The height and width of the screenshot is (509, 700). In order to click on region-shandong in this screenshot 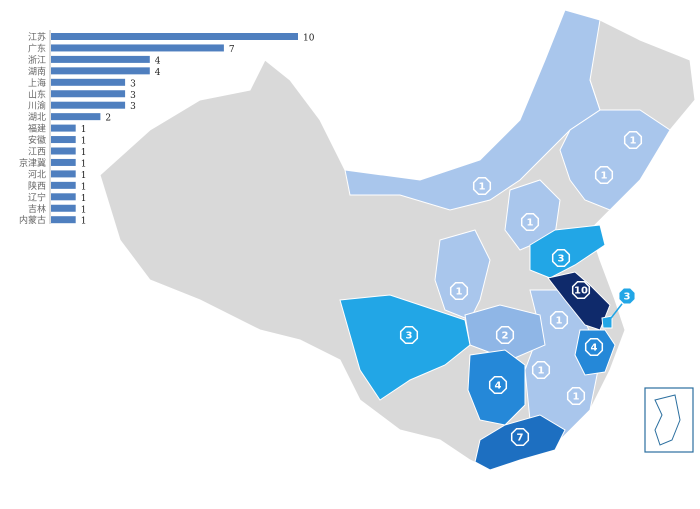, I will do `click(567, 251)`.